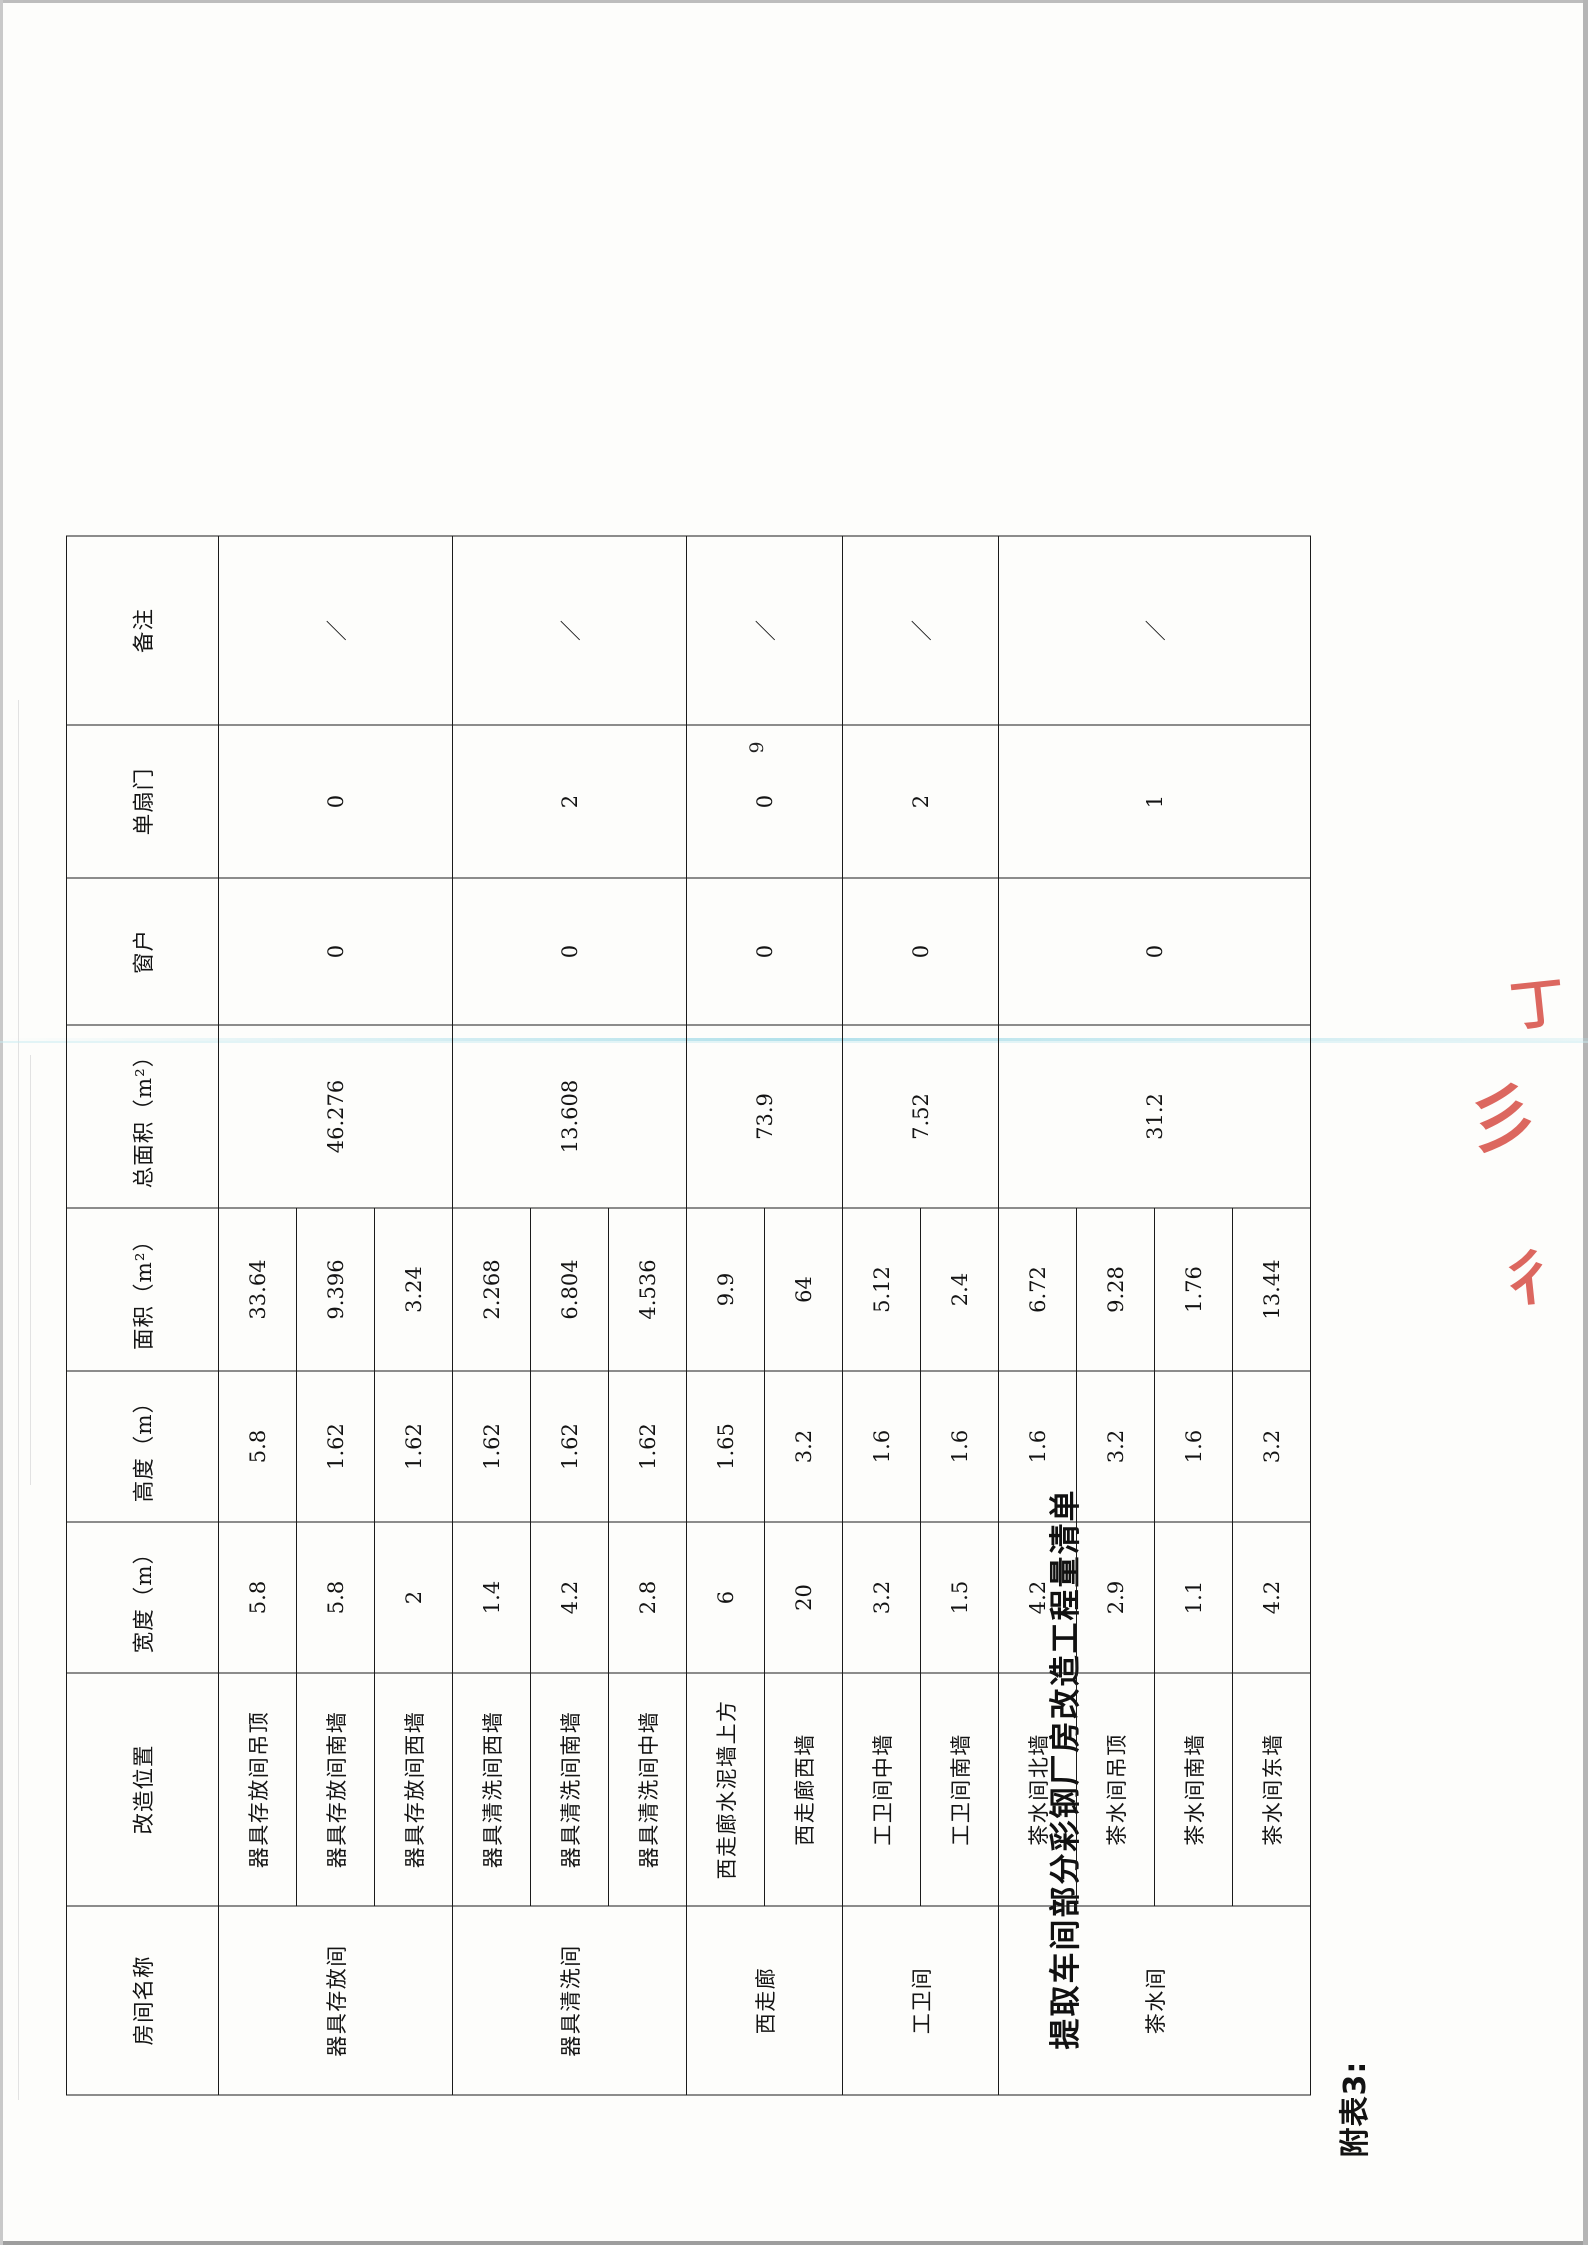  Describe the element at coordinates (881, 1789) in the screenshot. I see `cell-position: 工卫间中墙` at that location.